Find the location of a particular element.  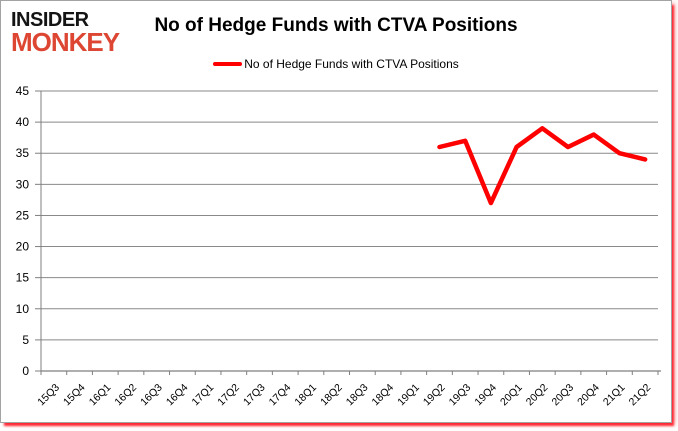

x-tick-label: 20Q3 is located at coordinates (562, 395).